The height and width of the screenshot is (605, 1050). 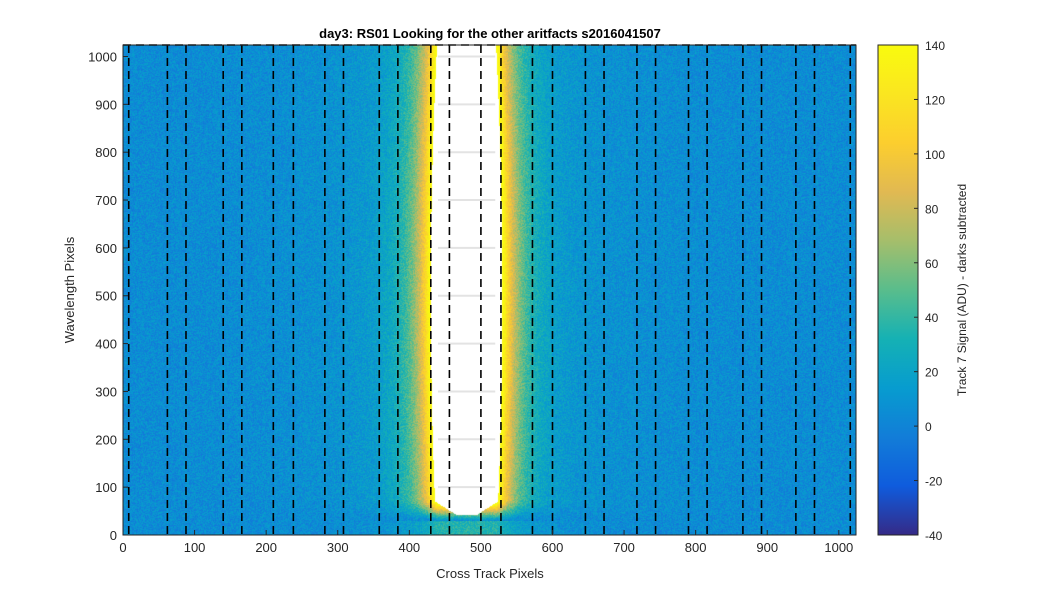 I want to click on x-tick-label: 400, so click(x=409, y=547).